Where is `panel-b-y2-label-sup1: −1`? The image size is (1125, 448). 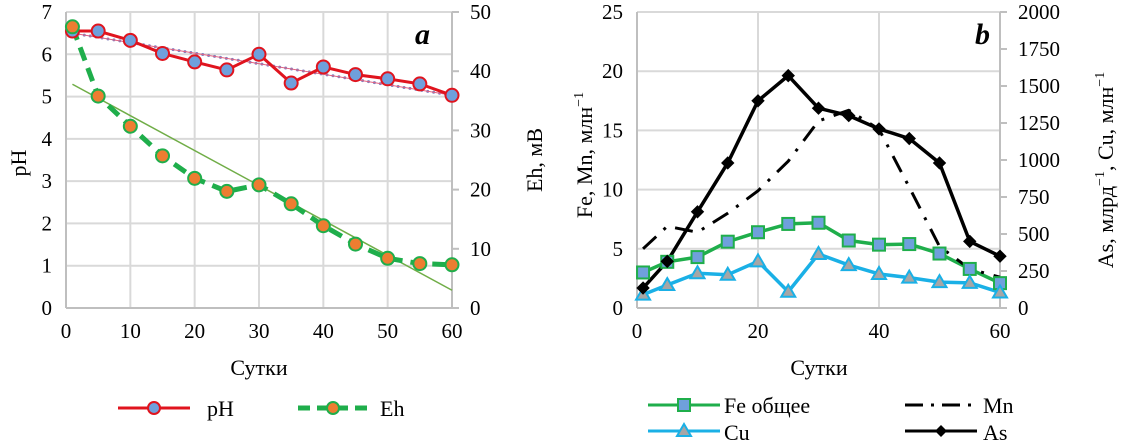
panel-b-y2-label-sup1: −1 is located at coordinates (1100, 178).